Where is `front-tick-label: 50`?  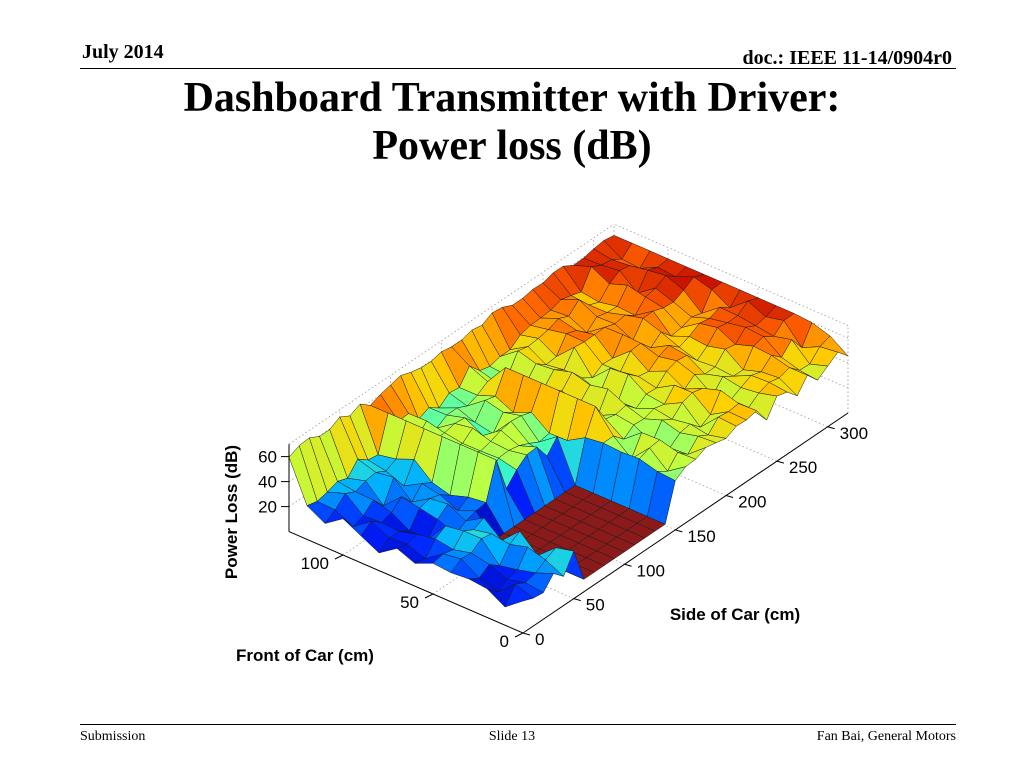
front-tick-label: 50 is located at coordinates (409, 602).